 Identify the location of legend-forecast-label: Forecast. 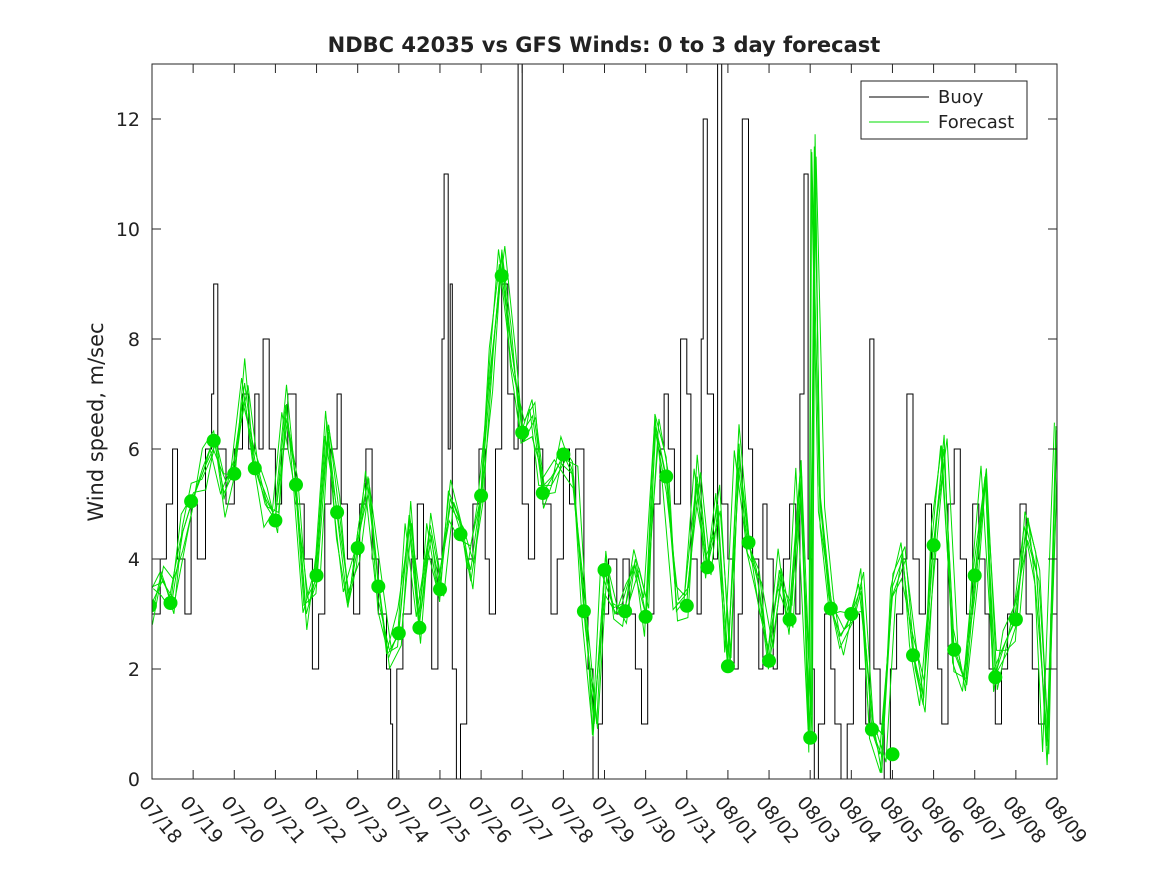
(976, 122).